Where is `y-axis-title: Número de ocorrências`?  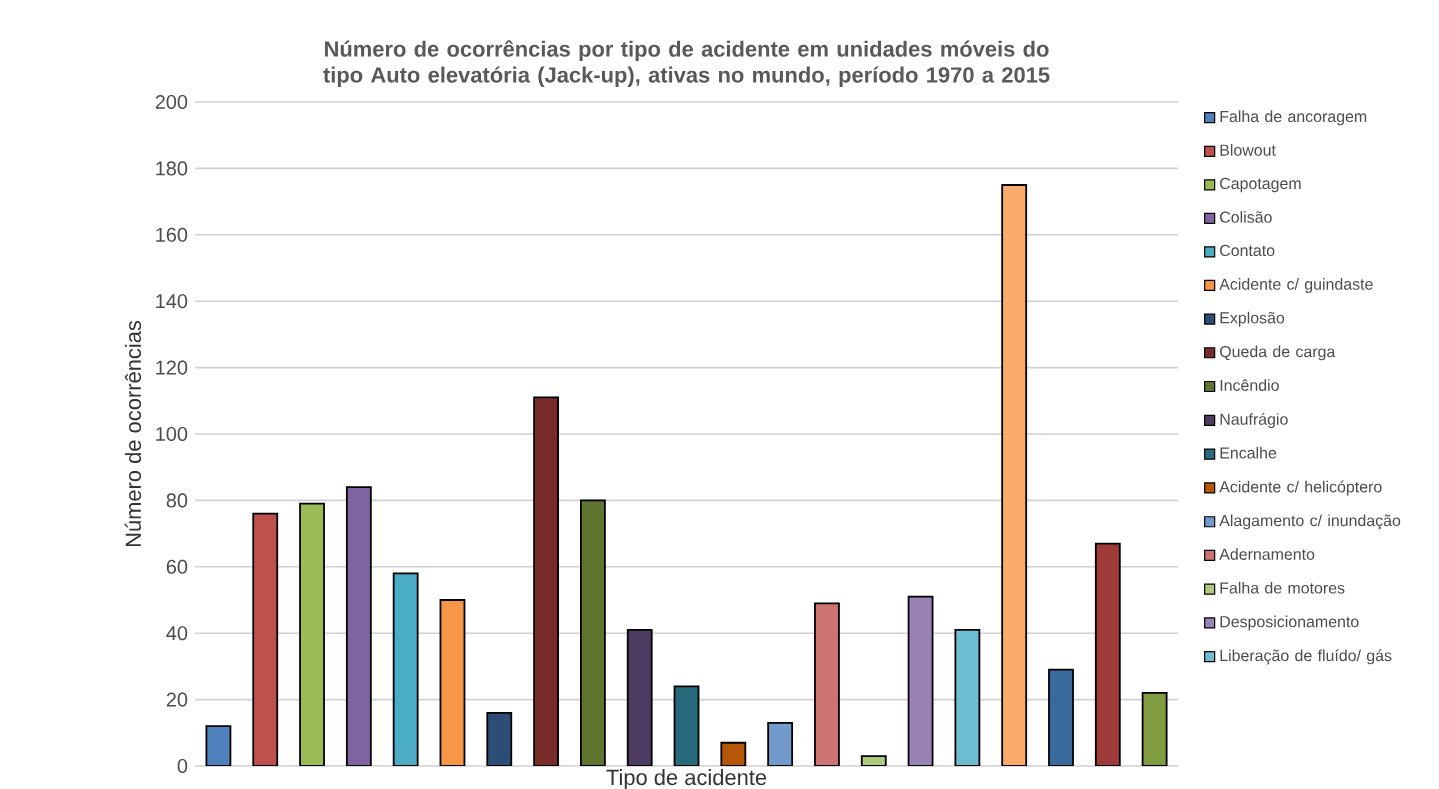
y-axis-title: Número de ocorrências is located at coordinates (133, 433).